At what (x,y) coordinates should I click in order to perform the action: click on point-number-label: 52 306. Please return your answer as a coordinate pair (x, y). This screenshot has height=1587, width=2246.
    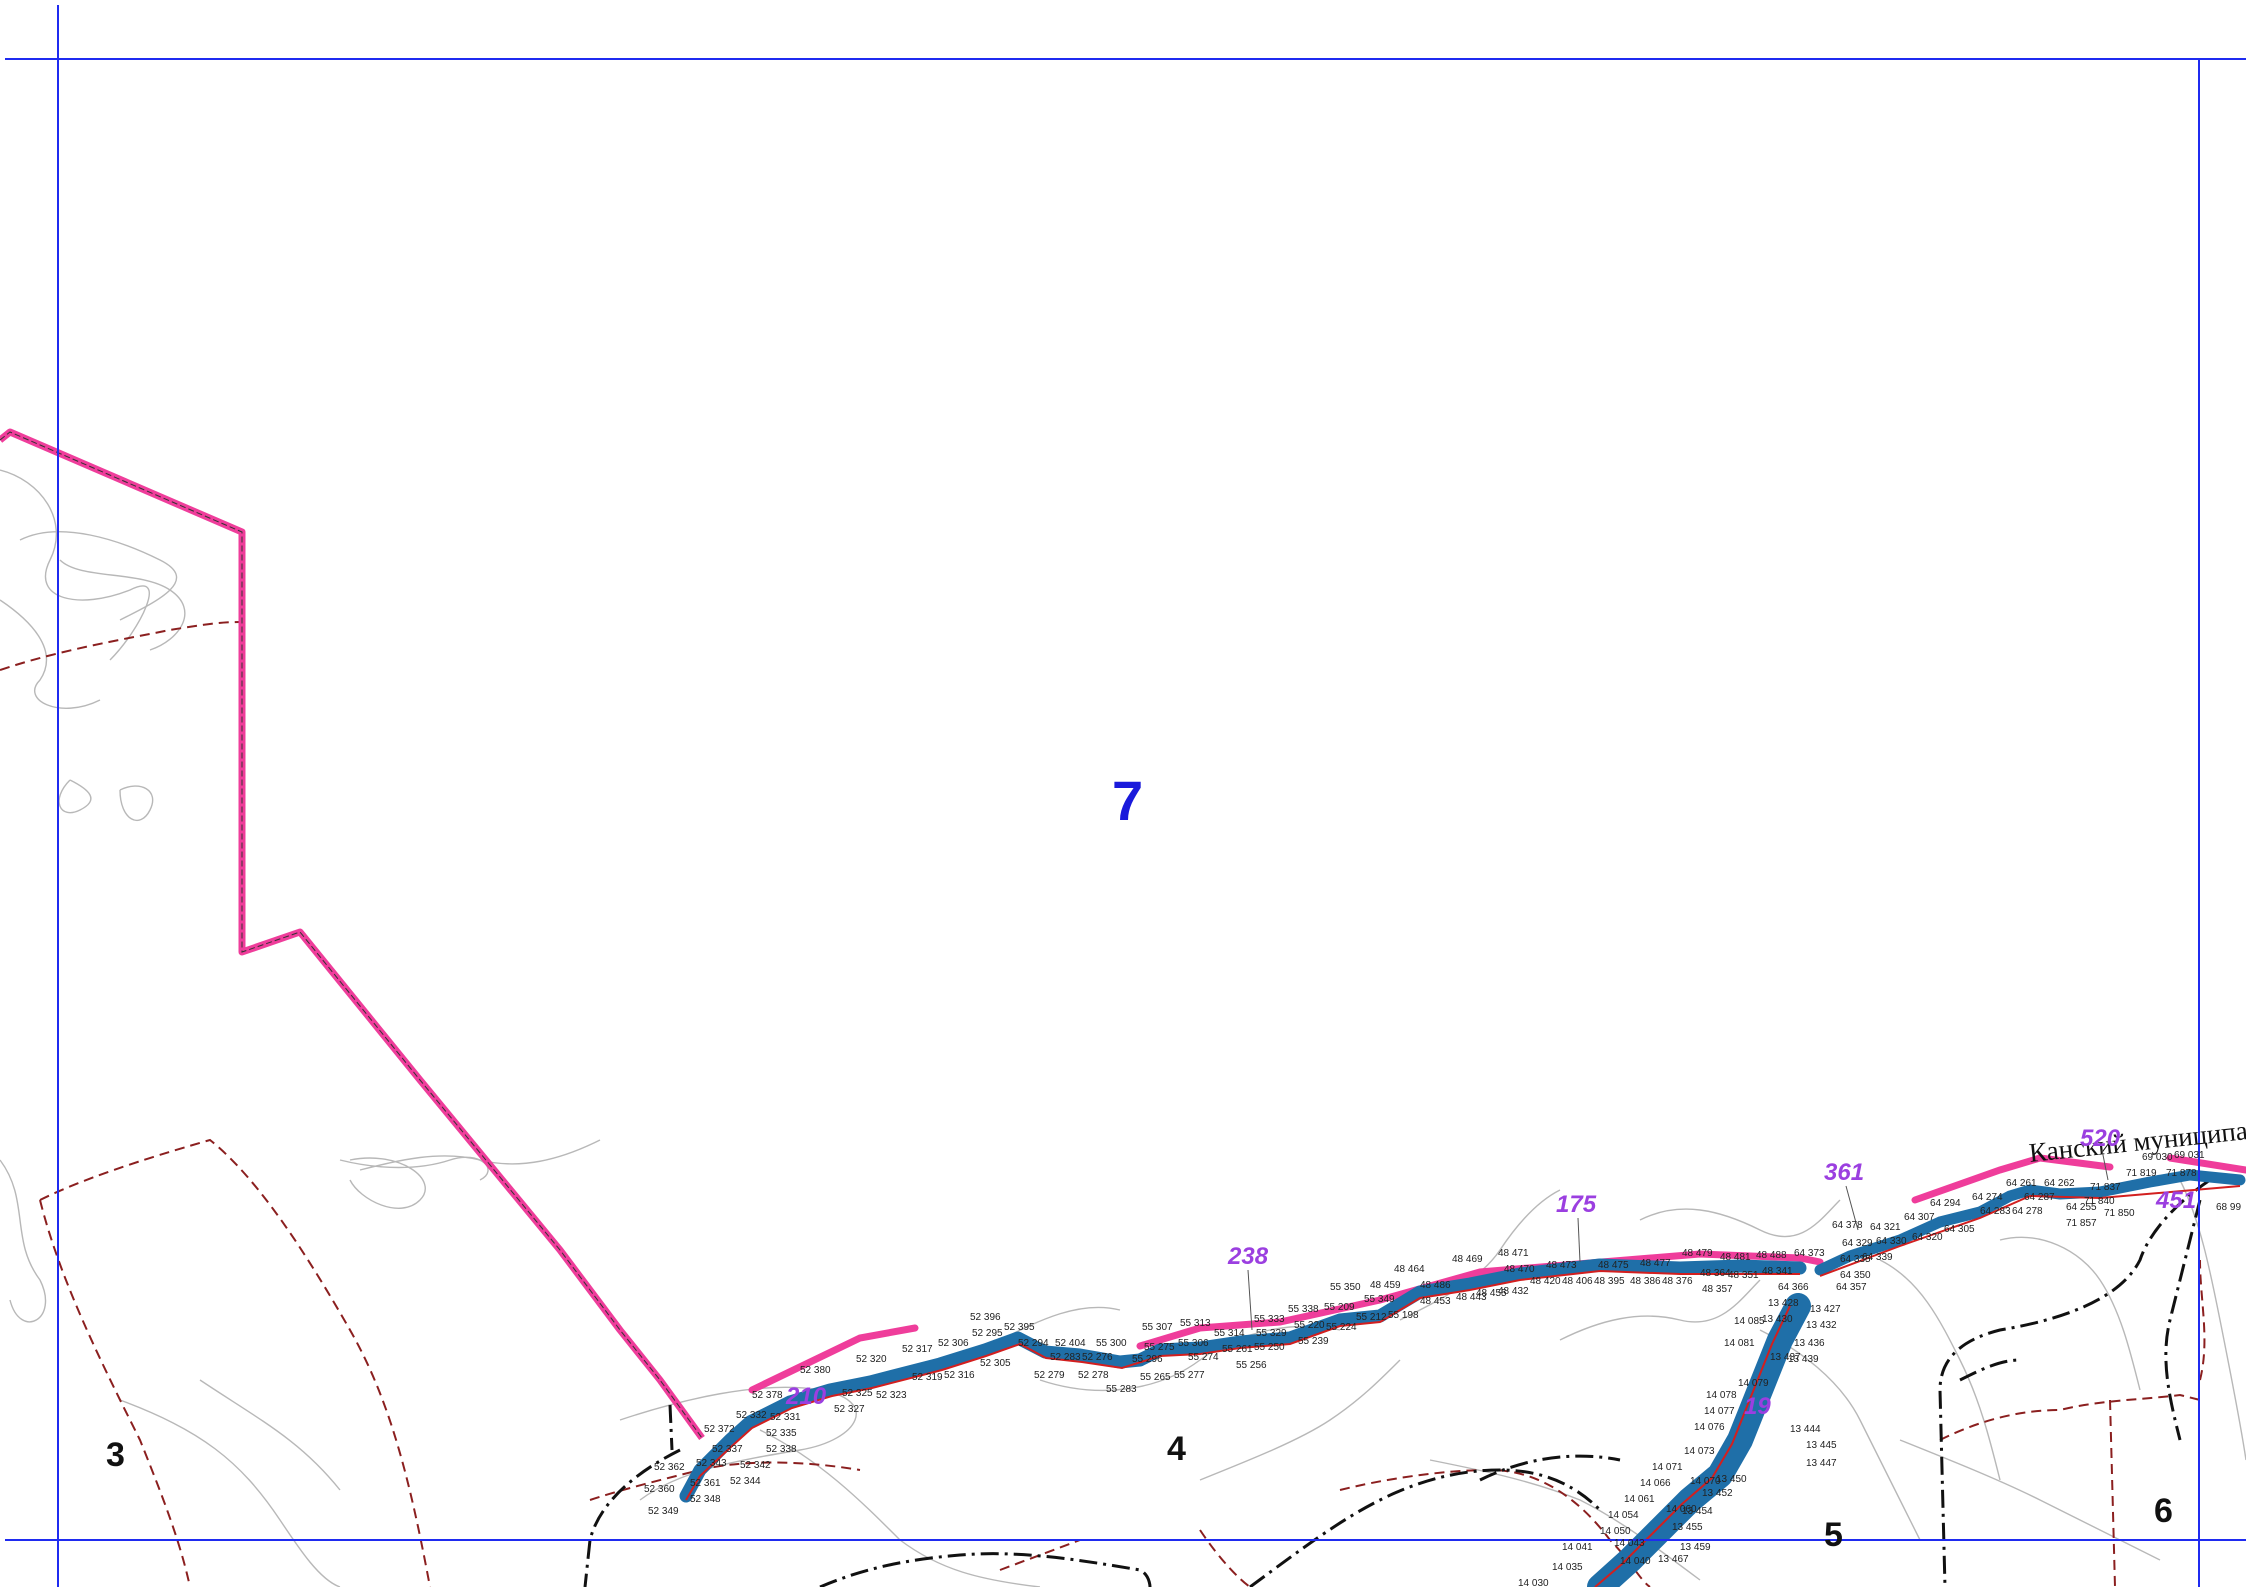
    Looking at the image, I should click on (953, 1343).